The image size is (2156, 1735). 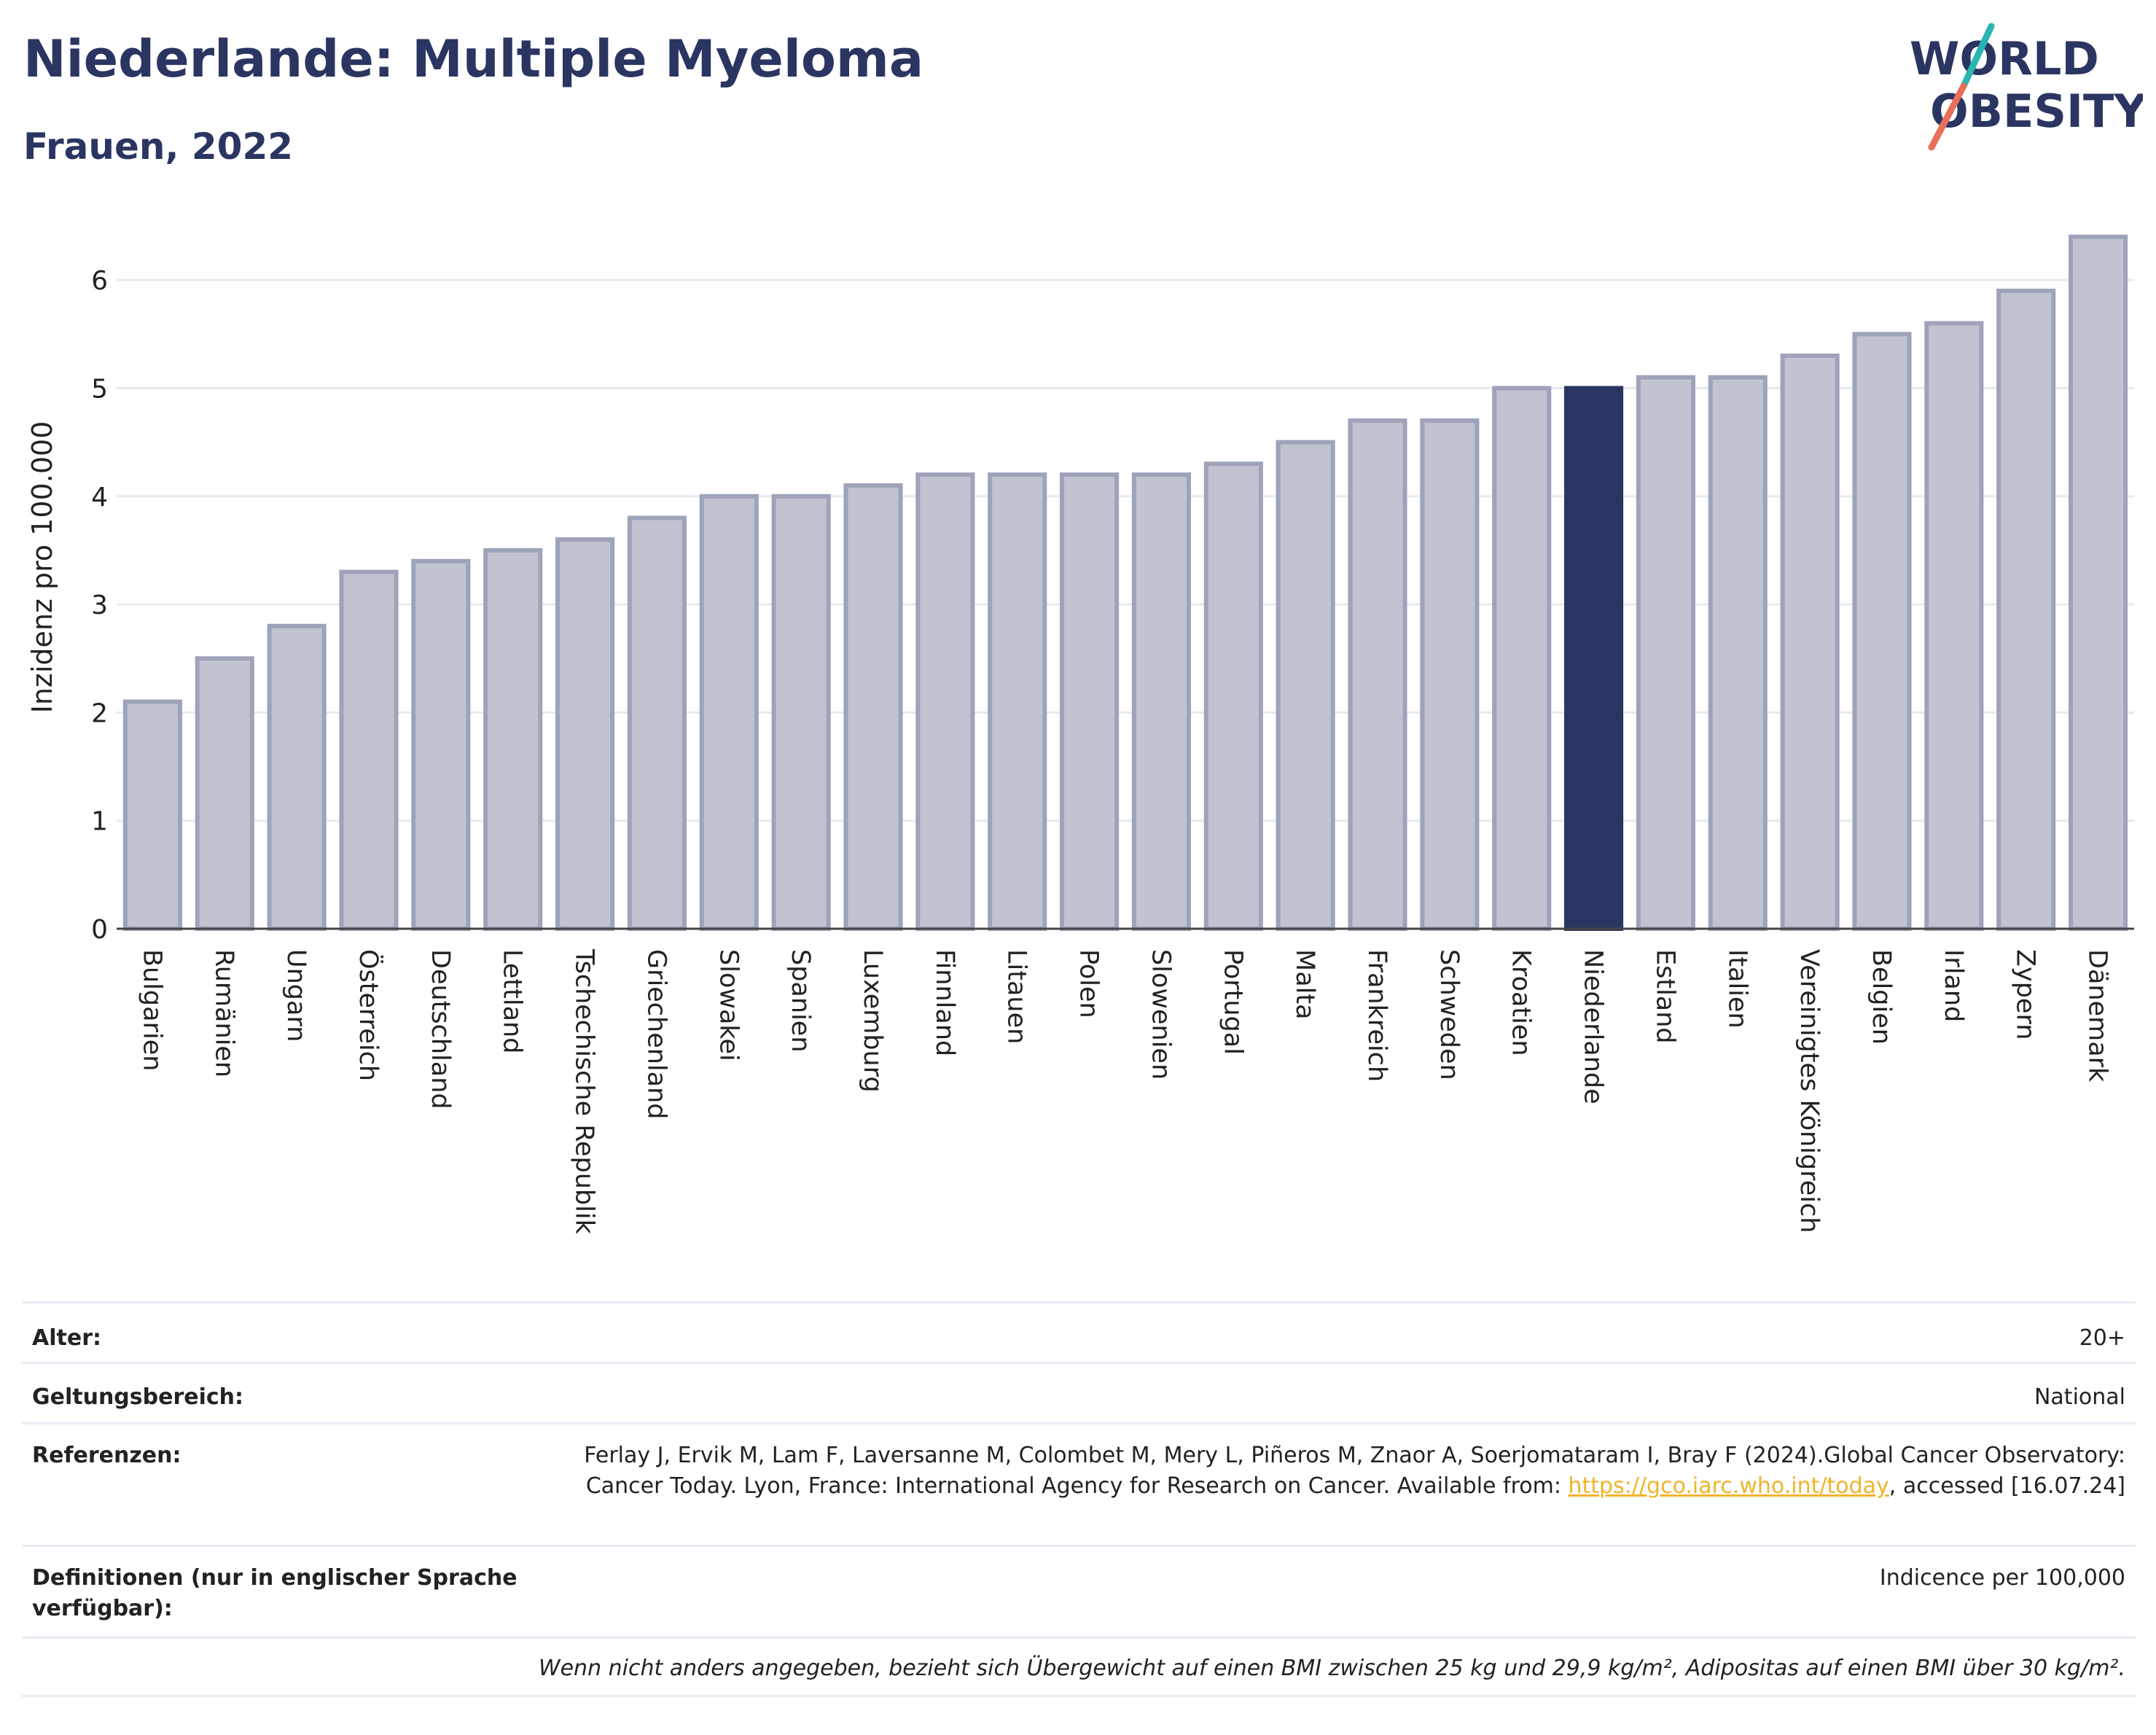 What do you see at coordinates (2102, 1338) in the screenshot?
I see `age-value: 20+` at bounding box center [2102, 1338].